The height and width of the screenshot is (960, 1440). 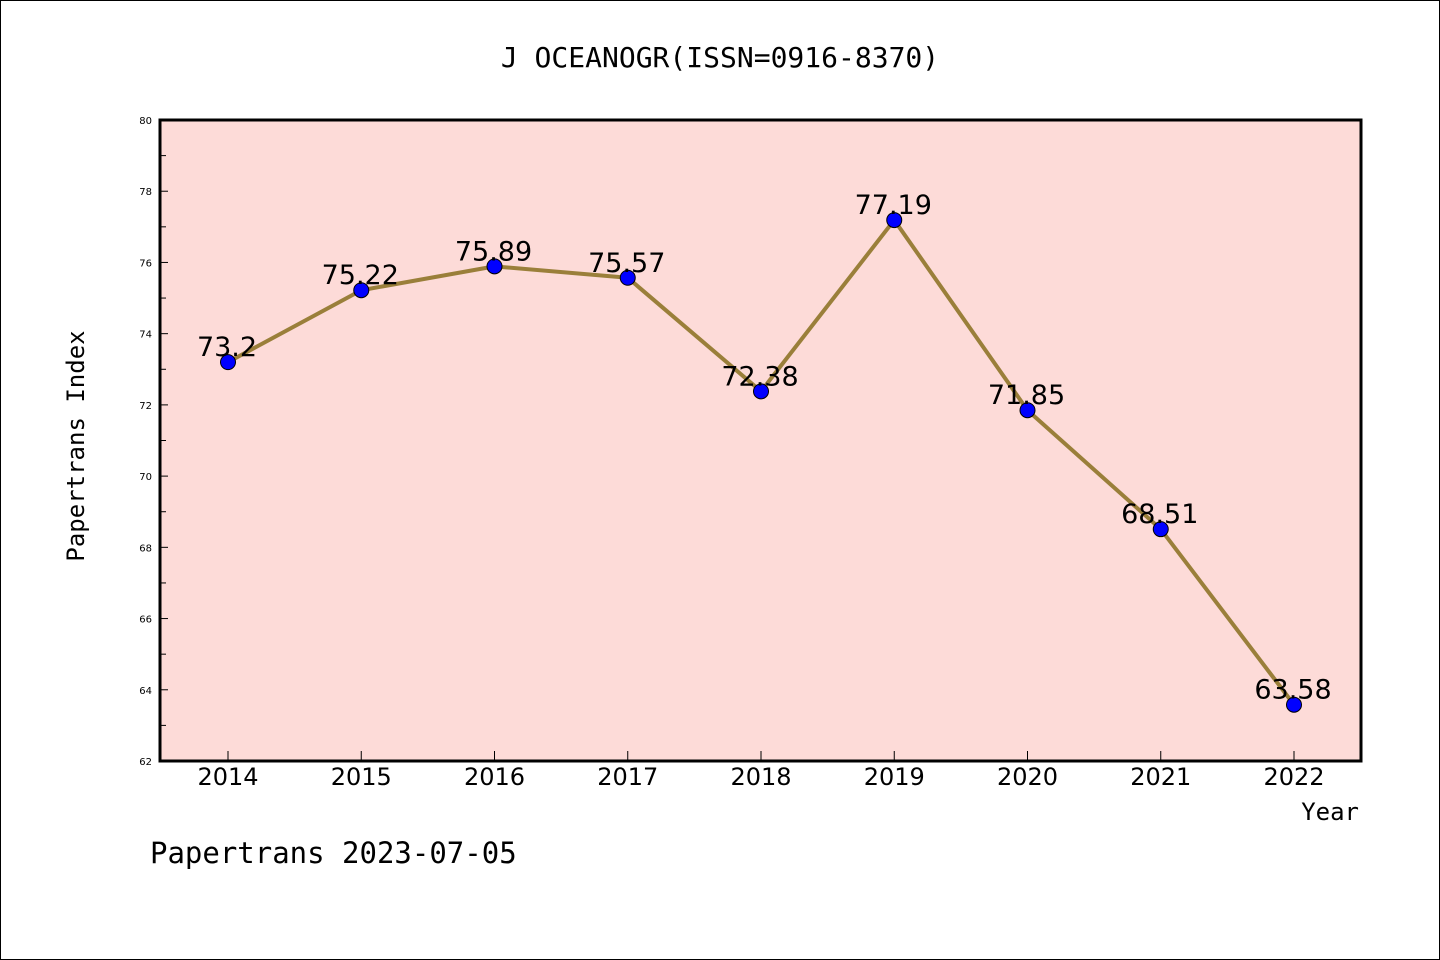 I want to click on data-label: 71.85, so click(x=1026, y=395).